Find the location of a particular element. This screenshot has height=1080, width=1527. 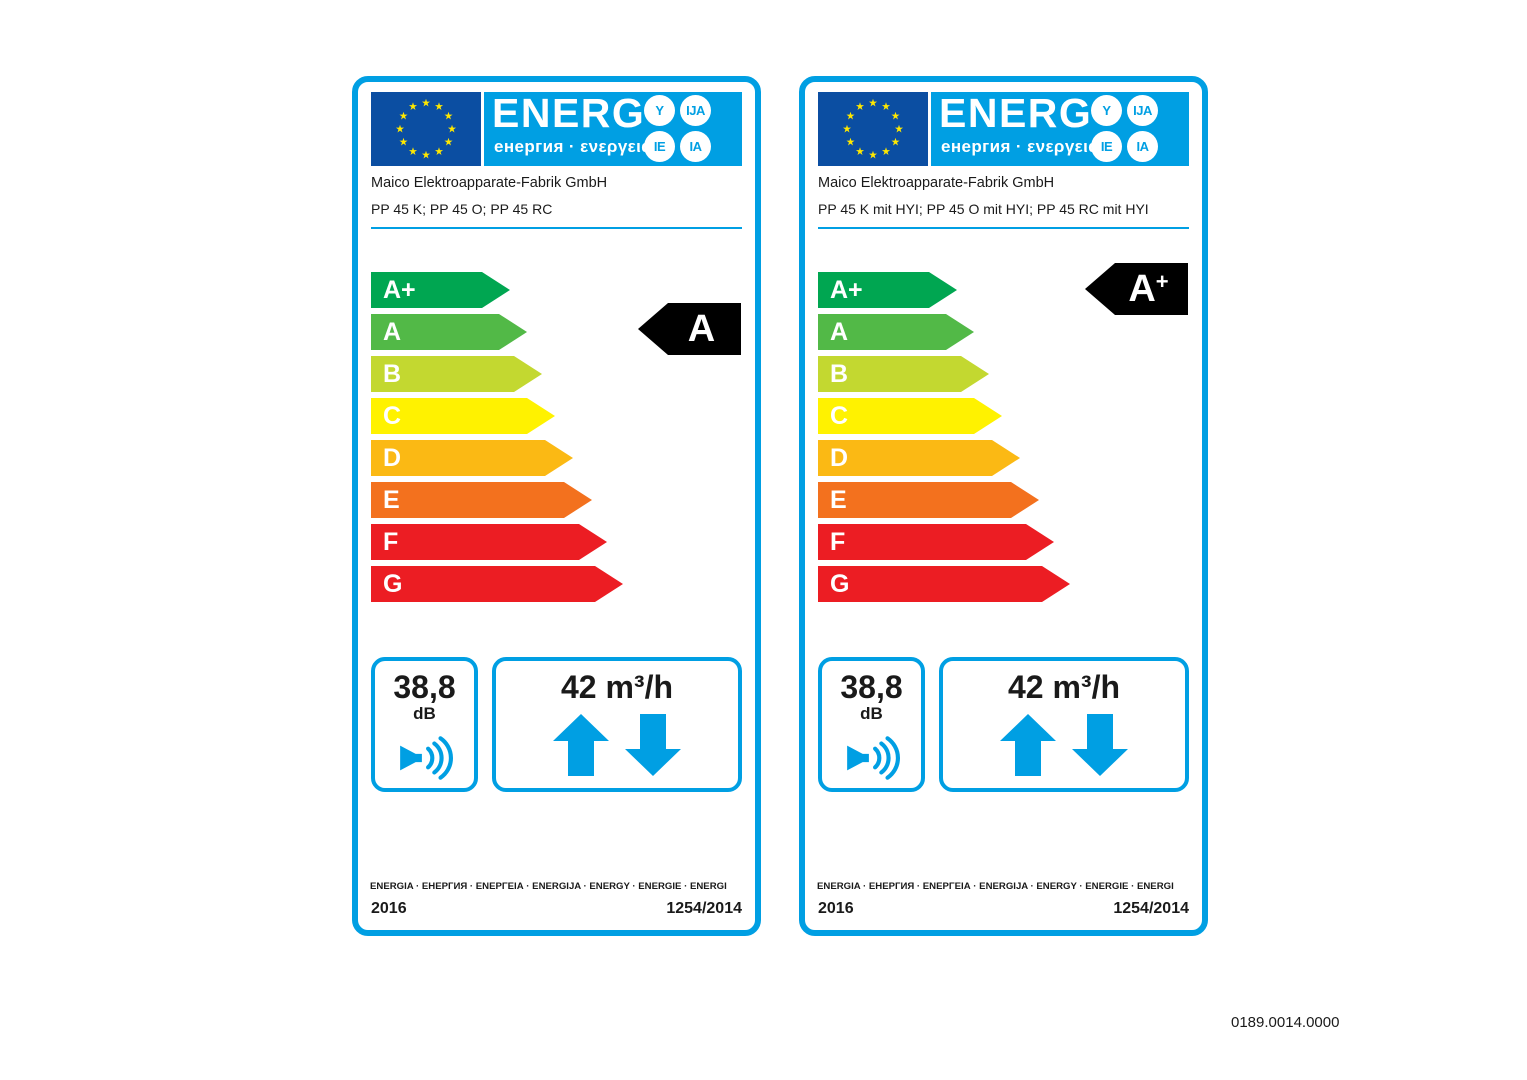

model-names: PP 45 K; PP 45 O; PP 45 RC is located at coordinates (462, 209).